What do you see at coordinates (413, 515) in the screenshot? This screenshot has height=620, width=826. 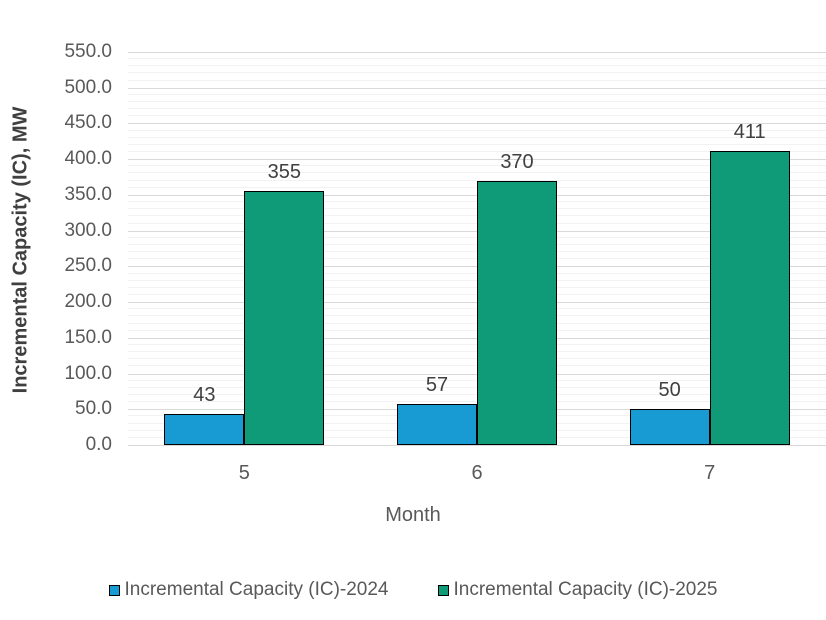 I see `x-axis-title: Month` at bounding box center [413, 515].